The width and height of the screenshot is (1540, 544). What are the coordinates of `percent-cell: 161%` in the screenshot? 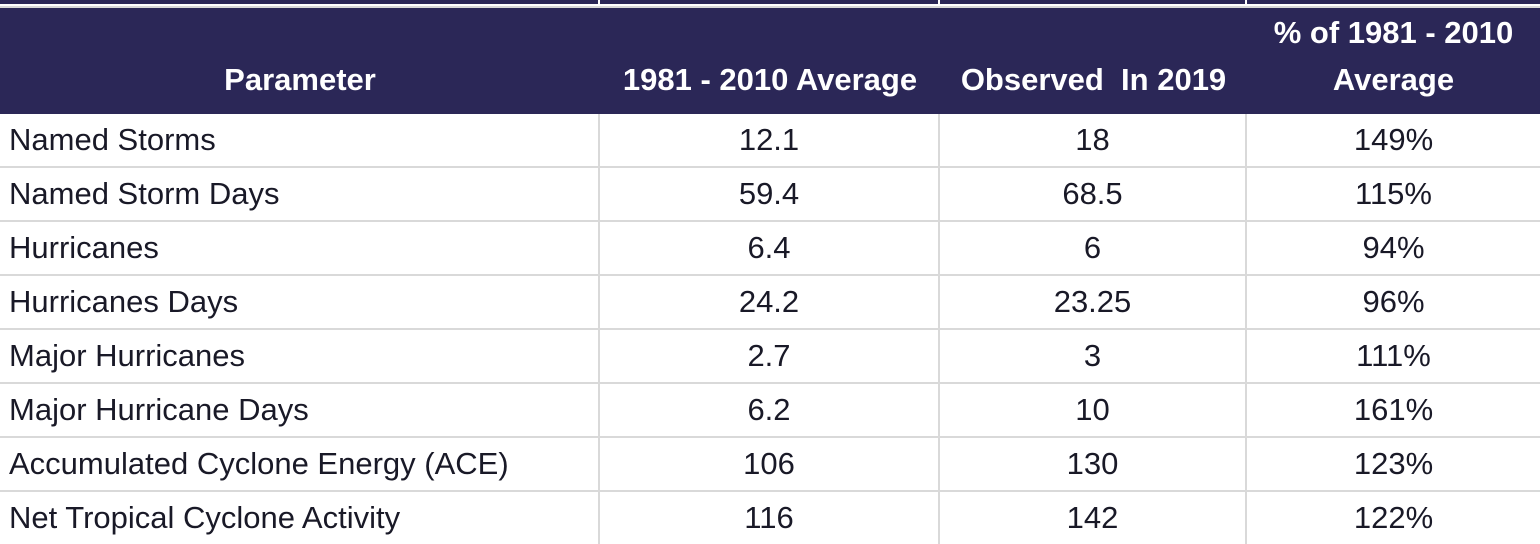 It's located at (1393, 409).